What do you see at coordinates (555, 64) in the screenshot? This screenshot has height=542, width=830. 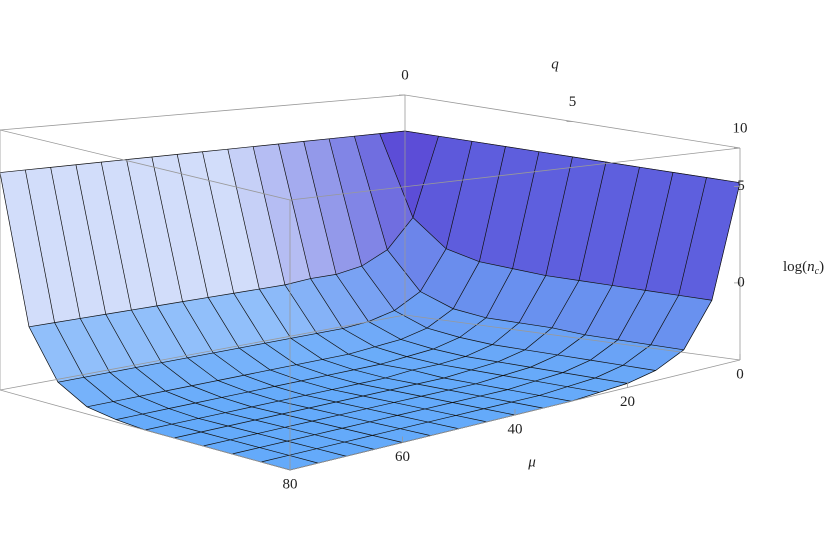 I see `y-axis-label: q` at bounding box center [555, 64].